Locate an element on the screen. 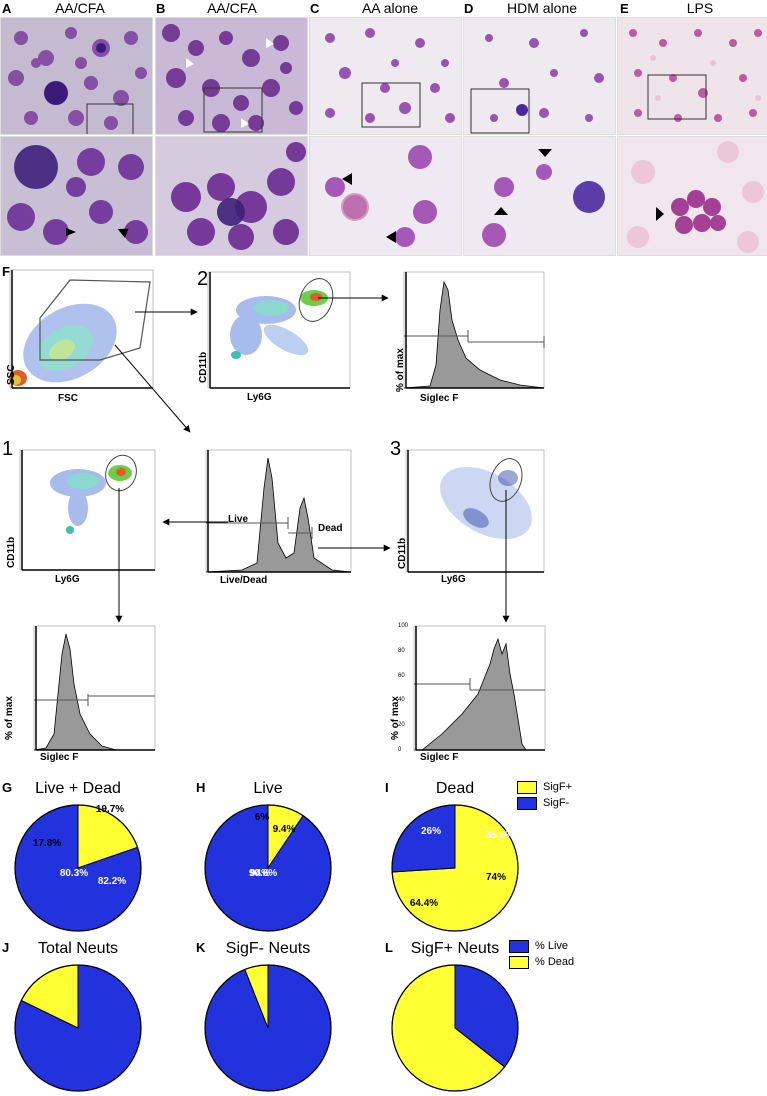  pie-label-g-sigf-neg: 80.3% is located at coordinates (74, 873).